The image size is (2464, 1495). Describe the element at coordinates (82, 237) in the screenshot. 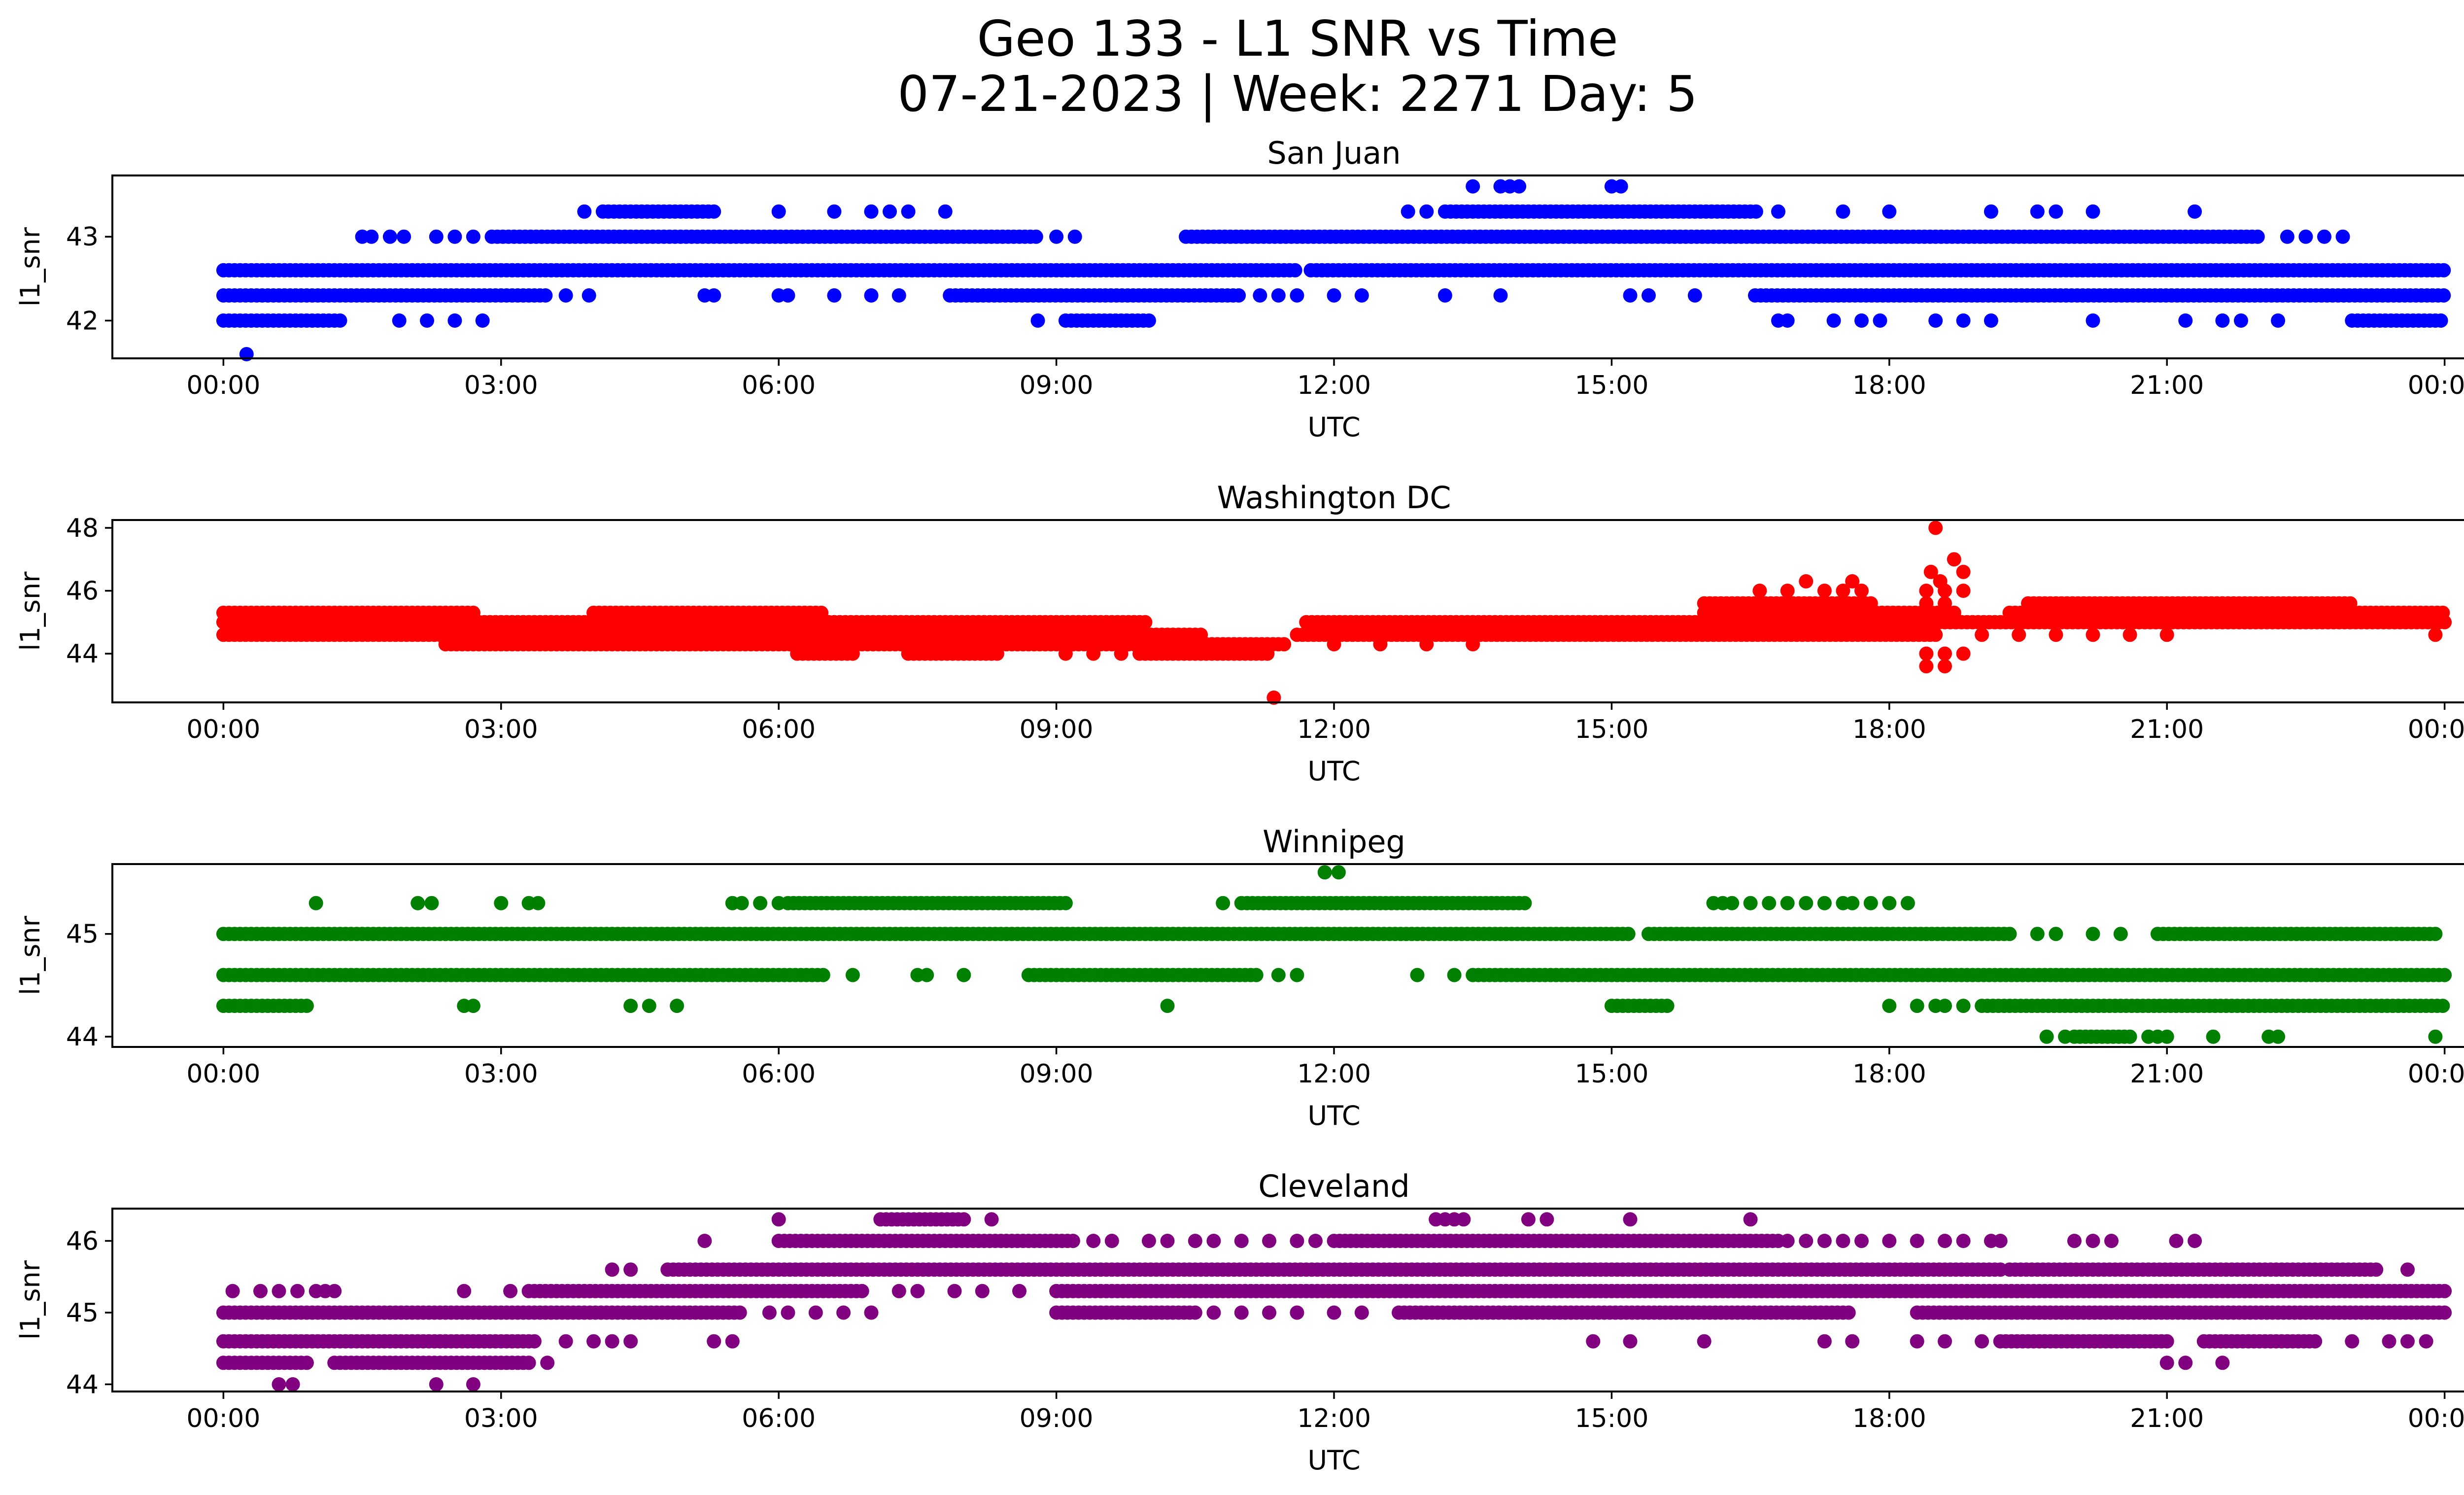

I see `y-tick-label: 43` at that location.